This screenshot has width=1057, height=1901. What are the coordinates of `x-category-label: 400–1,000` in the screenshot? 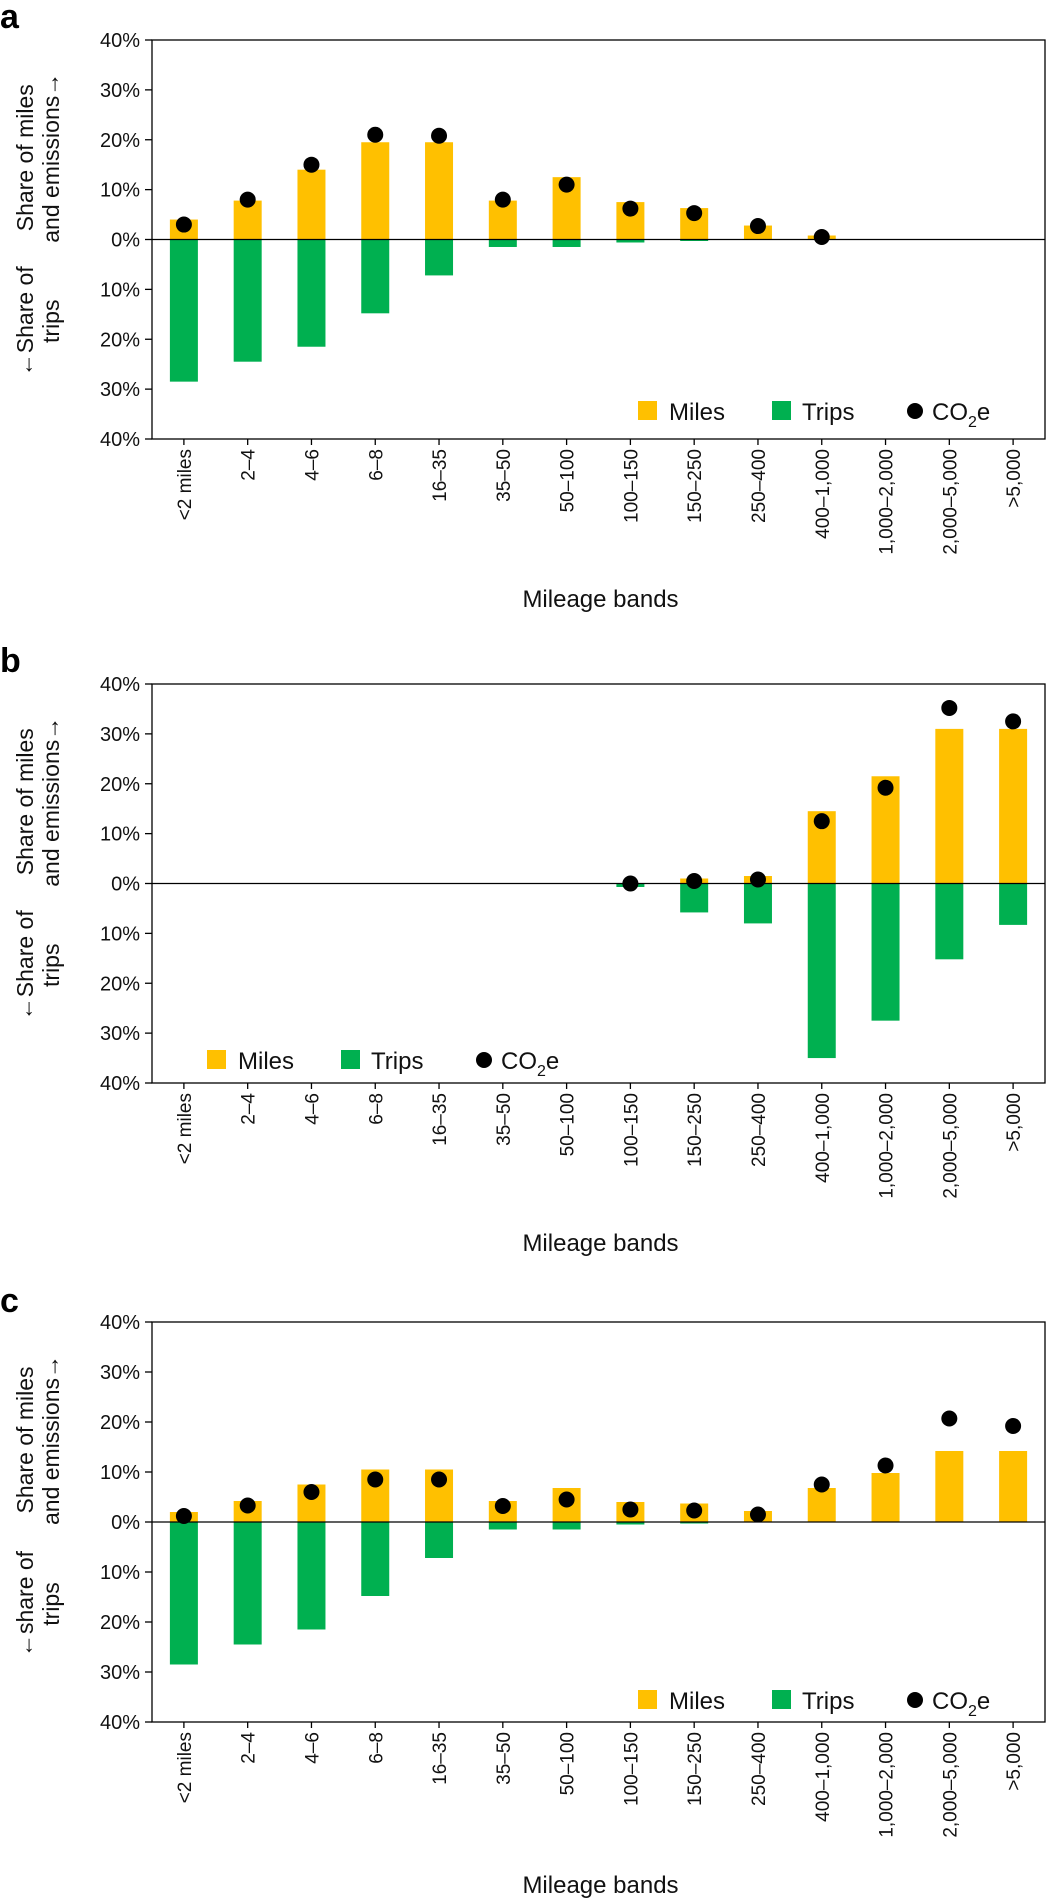 It's located at (823, 1138).